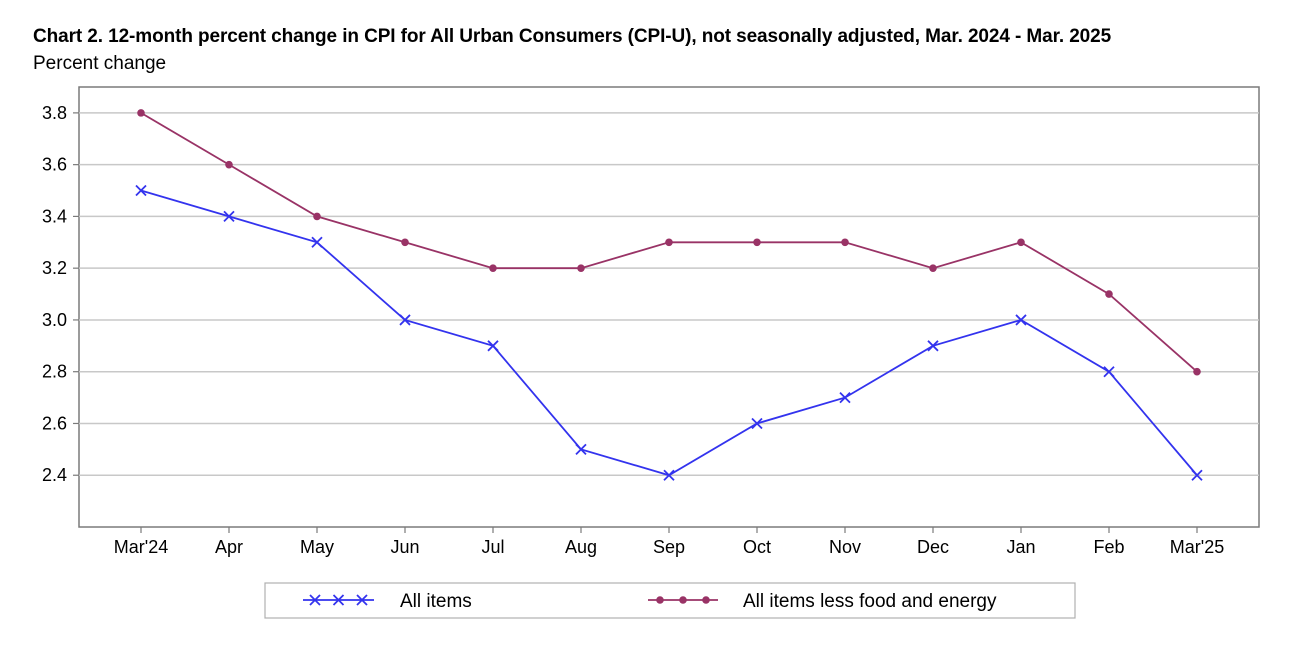 The width and height of the screenshot is (1312, 645). Describe the element at coordinates (54, 216) in the screenshot. I see `y-tick-label: 3.4` at that location.